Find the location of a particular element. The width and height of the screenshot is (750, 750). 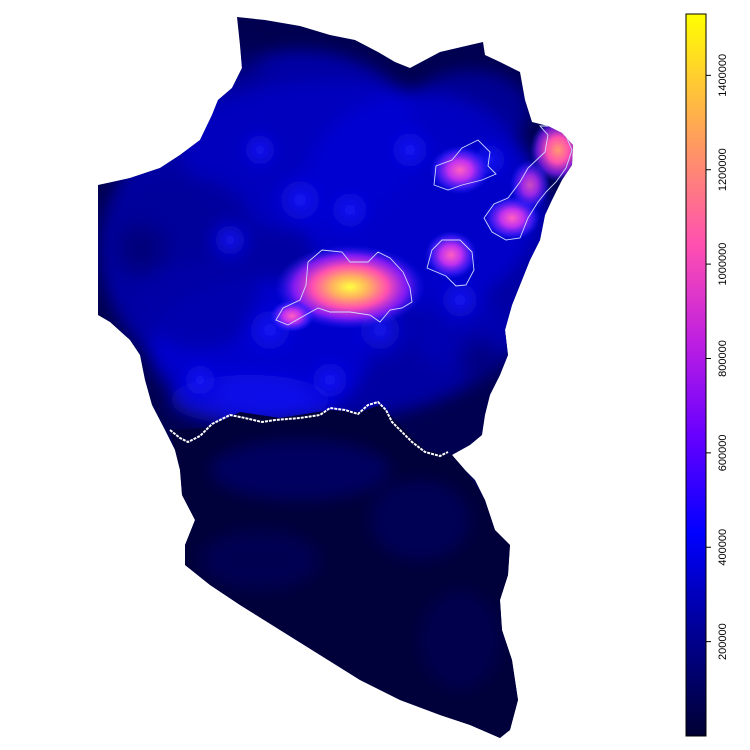

hotspot-east-middle is located at coordinates (451, 255).